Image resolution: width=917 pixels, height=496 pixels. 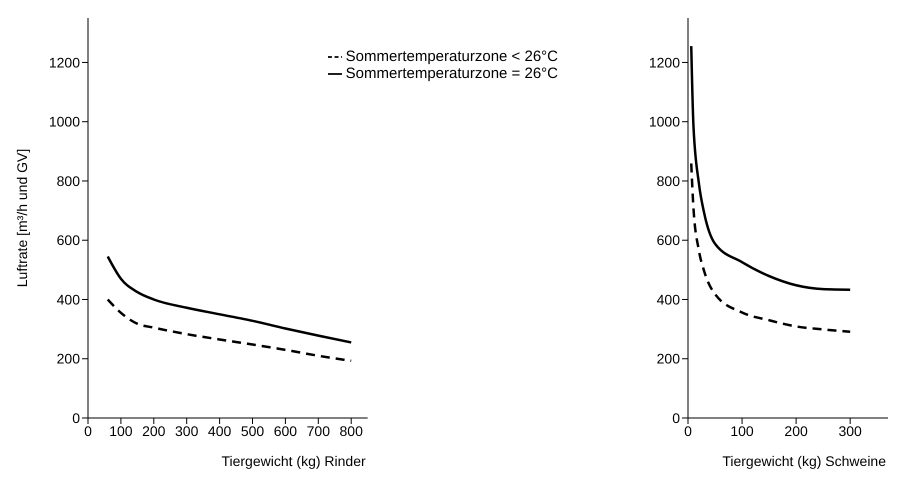 I want to click on x-tick-label: 400, so click(x=220, y=430).